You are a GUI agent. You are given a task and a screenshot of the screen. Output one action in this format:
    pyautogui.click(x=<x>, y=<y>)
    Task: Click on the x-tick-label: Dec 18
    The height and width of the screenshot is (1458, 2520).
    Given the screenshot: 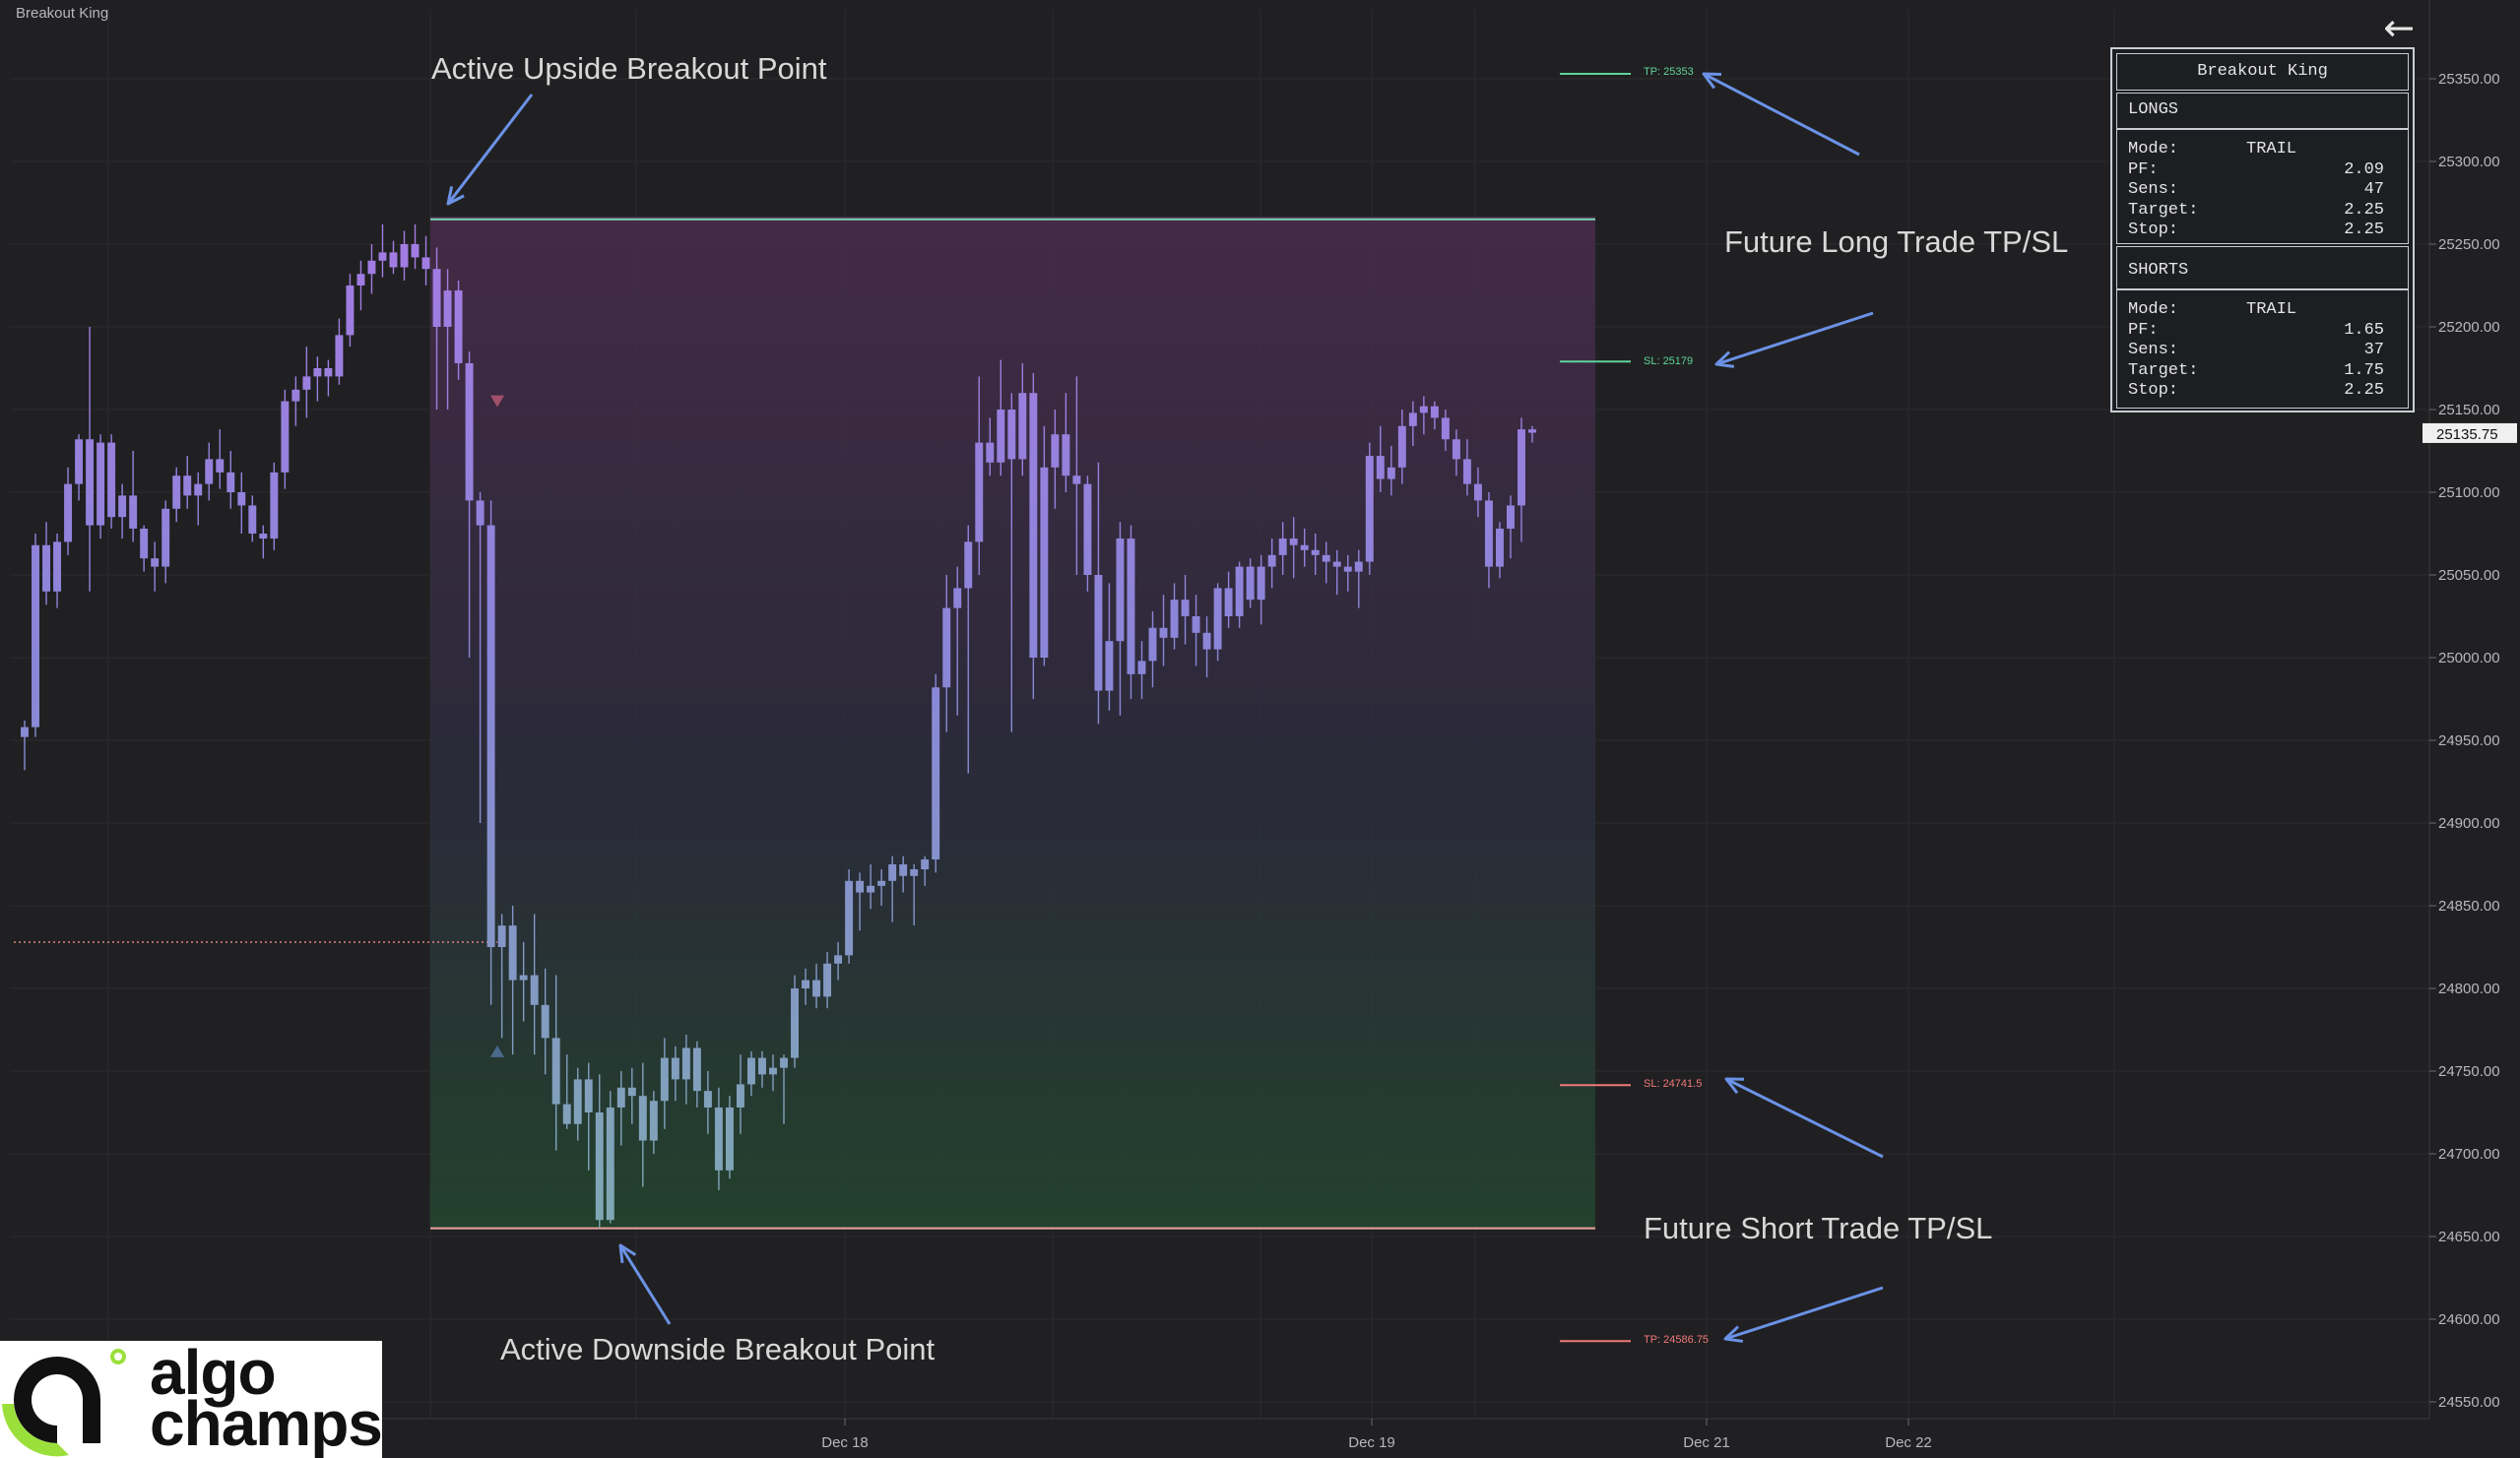 What is the action you would take?
    pyautogui.click(x=845, y=1442)
    